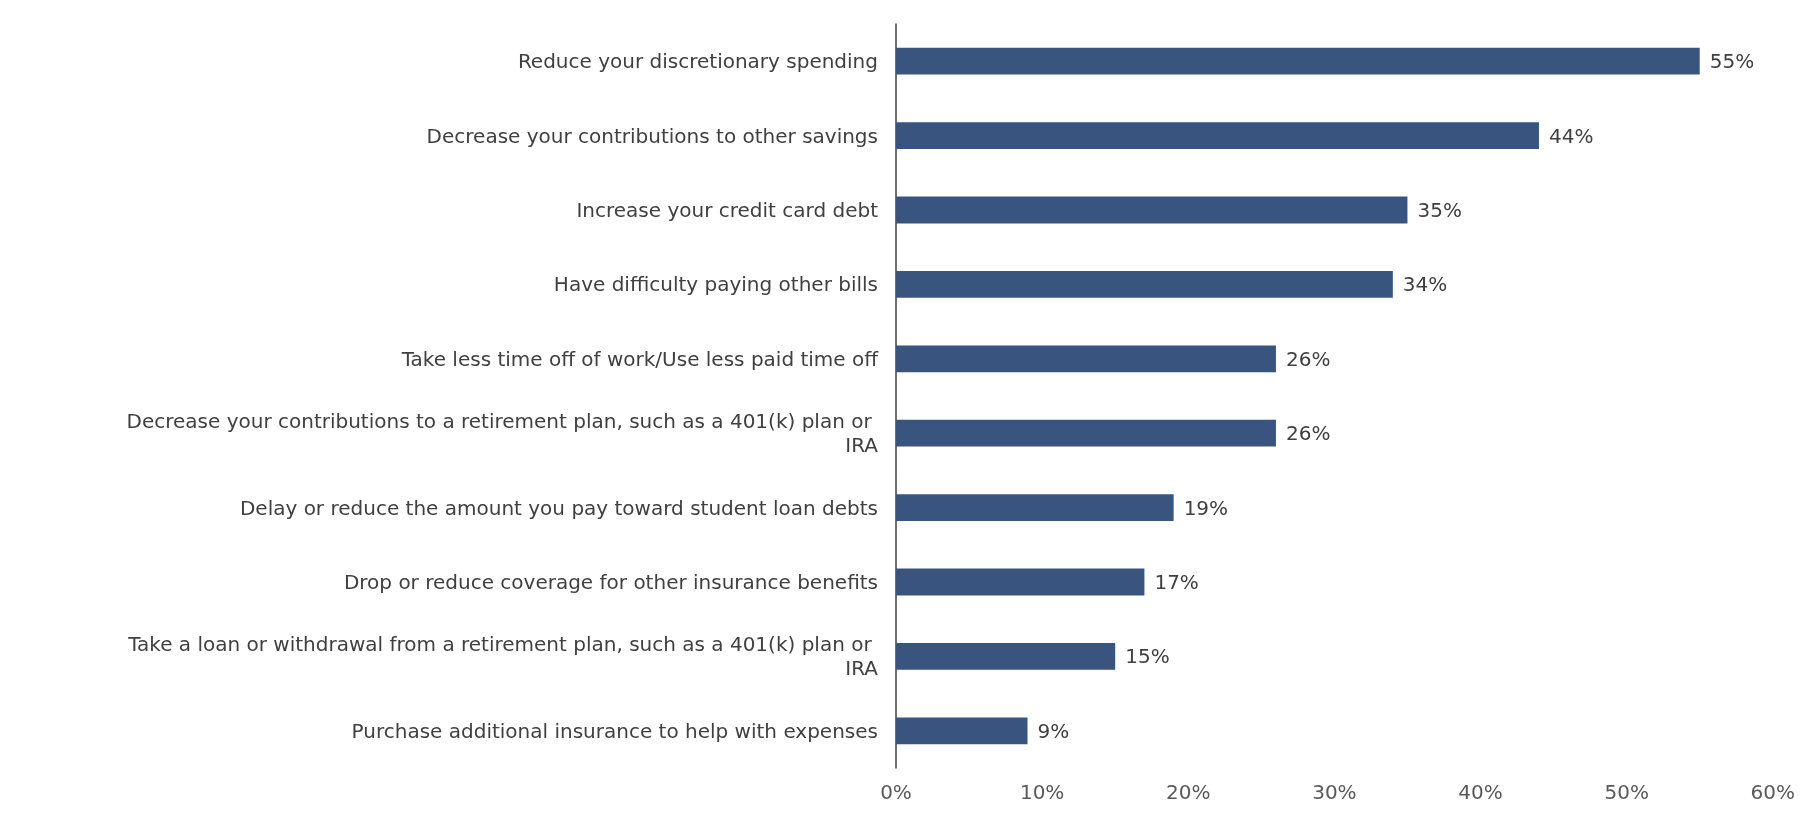 This screenshot has width=1806, height=820. What do you see at coordinates (640, 358) in the screenshot?
I see `y-tick-label: Take less time off of work/Use less paid time off` at bounding box center [640, 358].